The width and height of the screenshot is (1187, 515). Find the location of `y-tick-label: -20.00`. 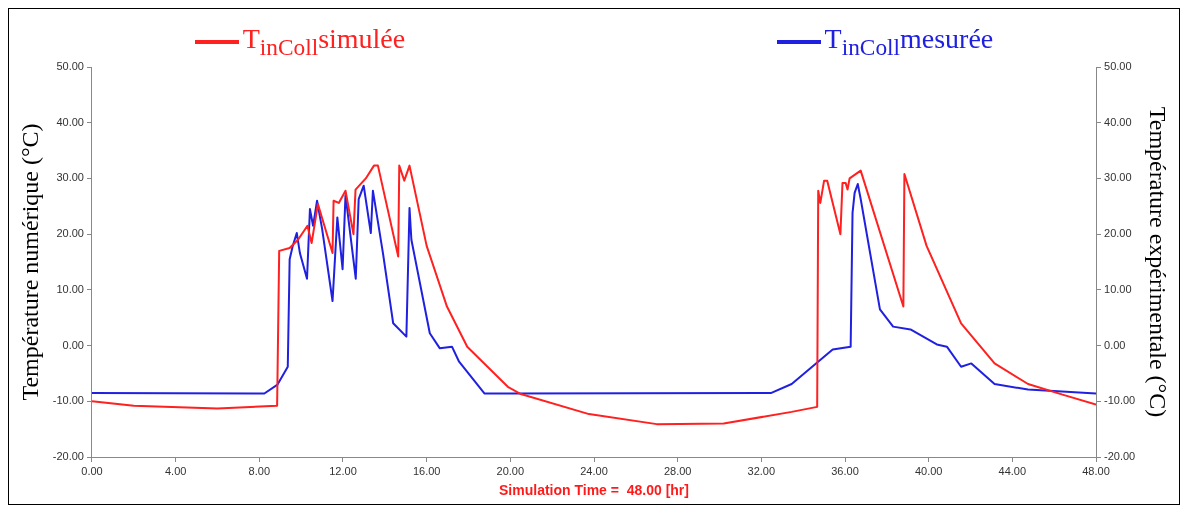

y-tick-label: -20.00 is located at coordinates (68, 456).